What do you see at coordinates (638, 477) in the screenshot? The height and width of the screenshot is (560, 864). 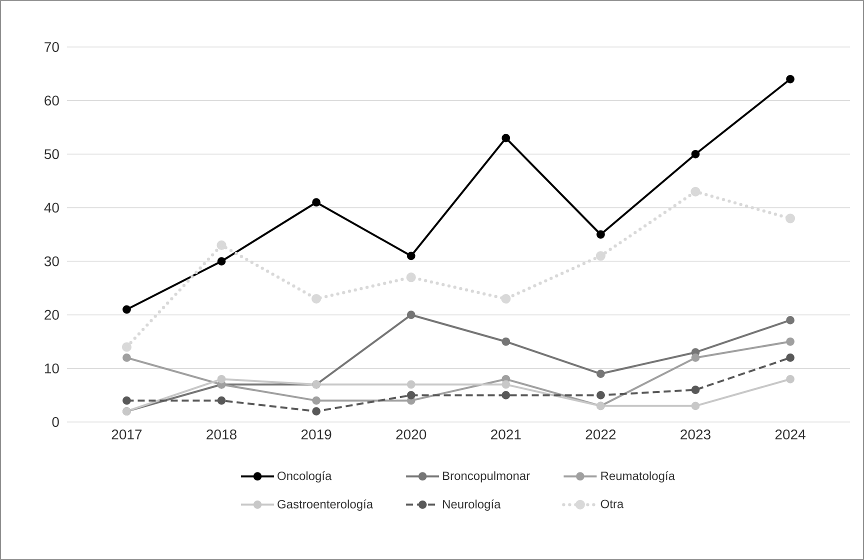 I see `legend-label: Reumatología` at bounding box center [638, 477].